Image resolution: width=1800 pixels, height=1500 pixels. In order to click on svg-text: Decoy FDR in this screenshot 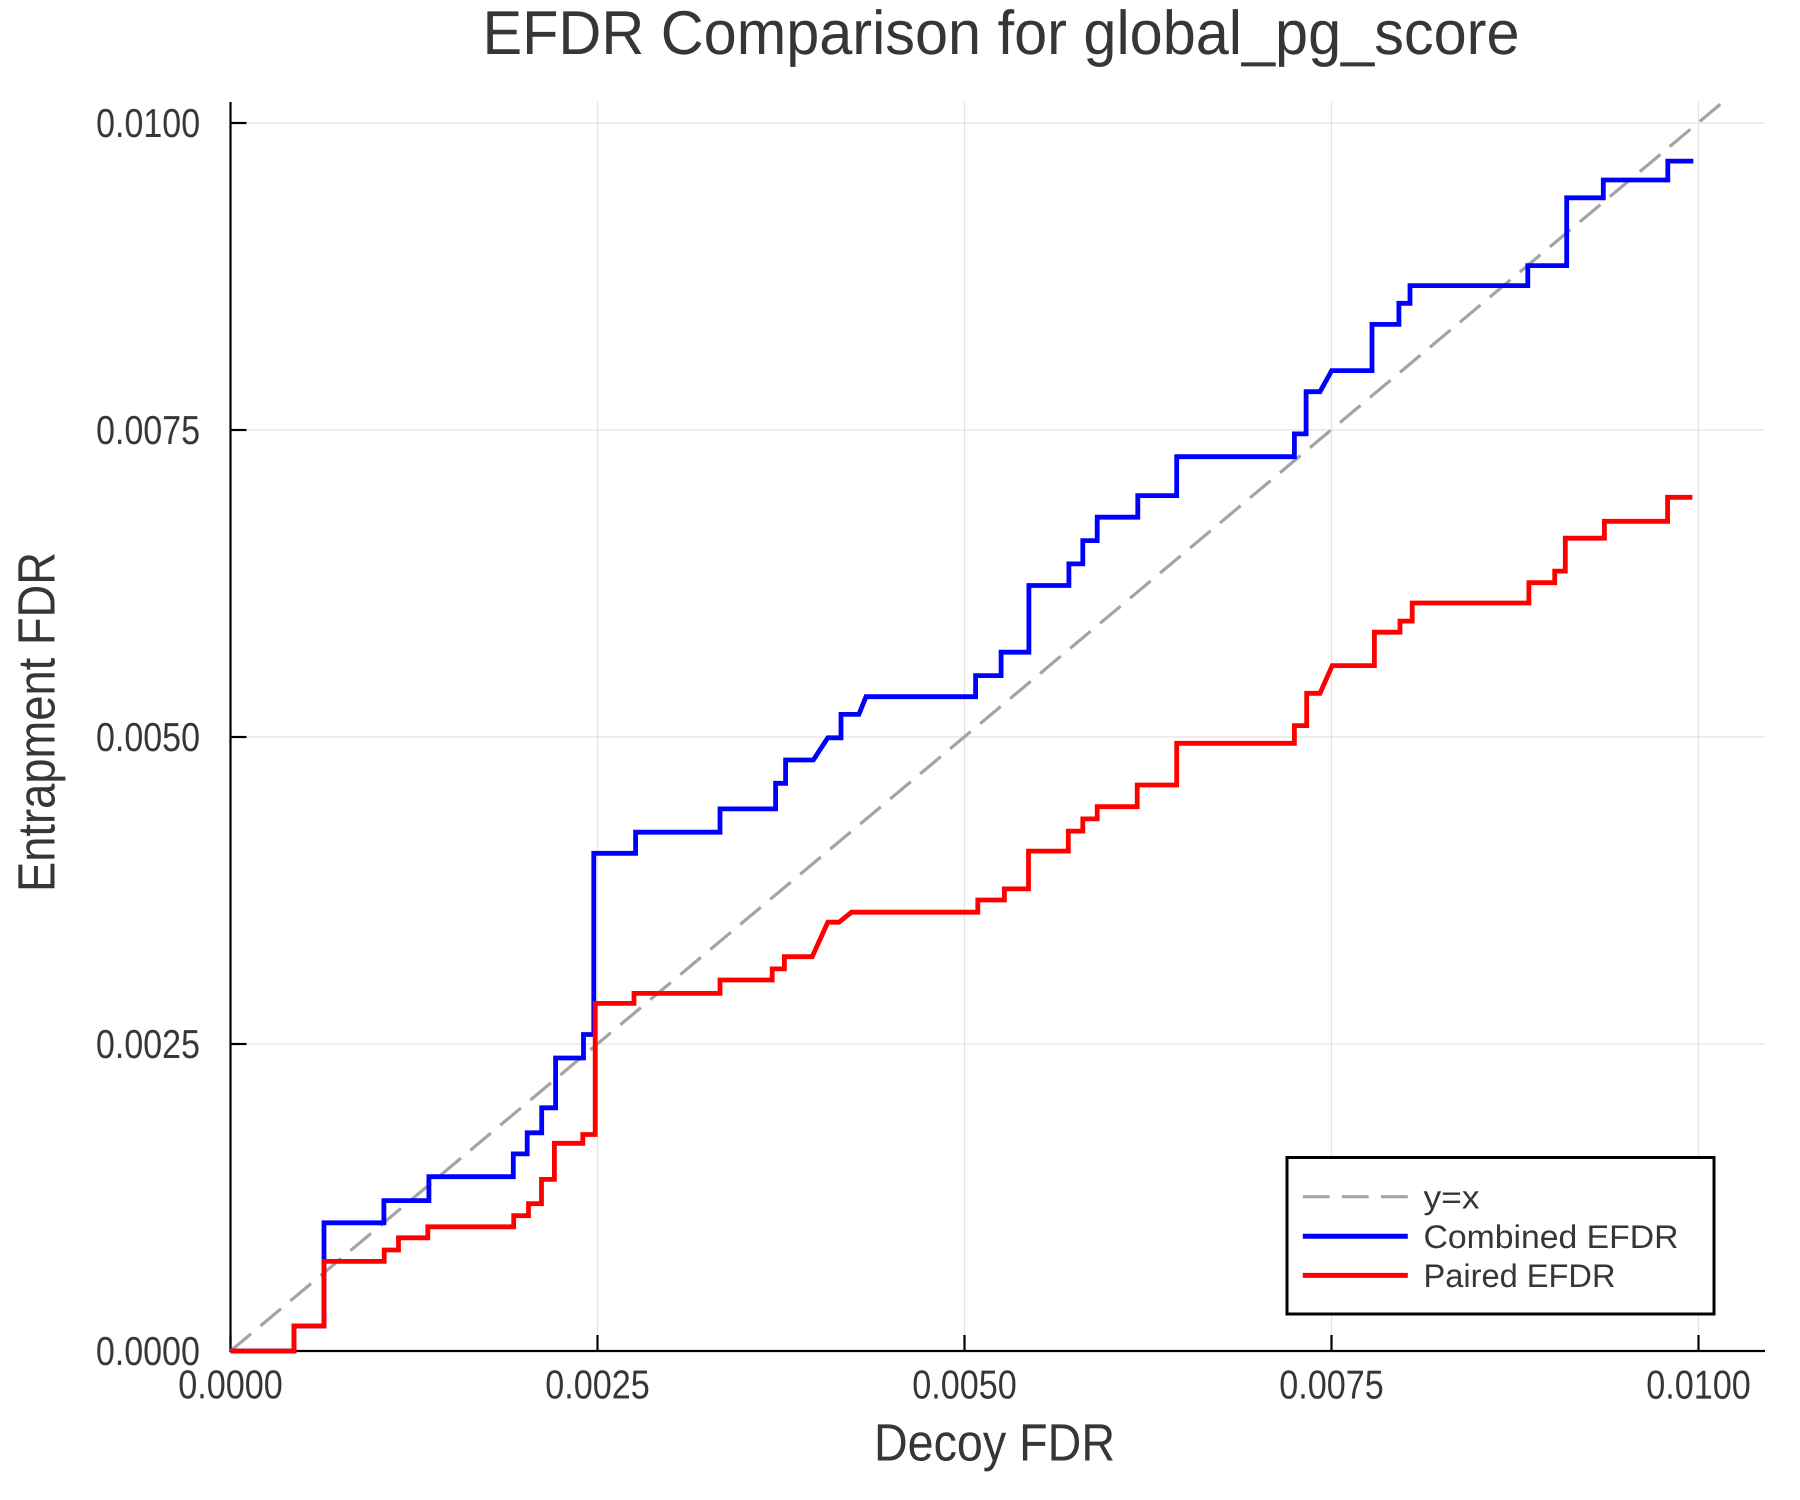, I will do `click(994, 1443)`.